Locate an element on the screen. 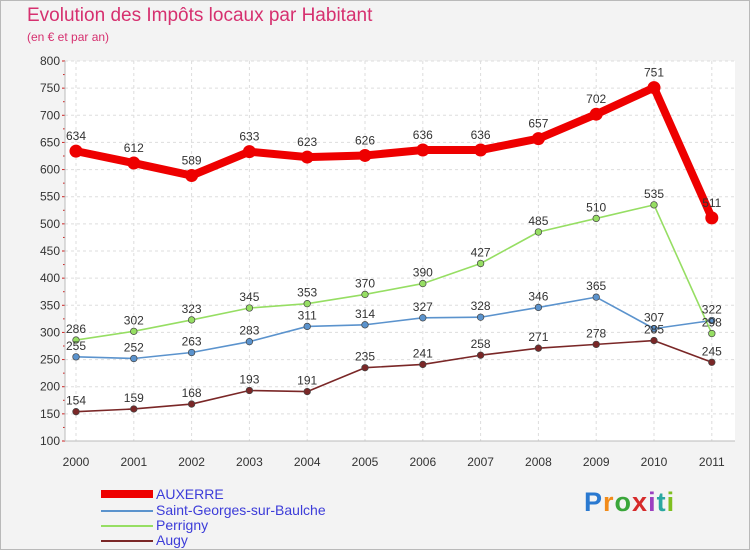  data-label: 271 is located at coordinates (538, 337).